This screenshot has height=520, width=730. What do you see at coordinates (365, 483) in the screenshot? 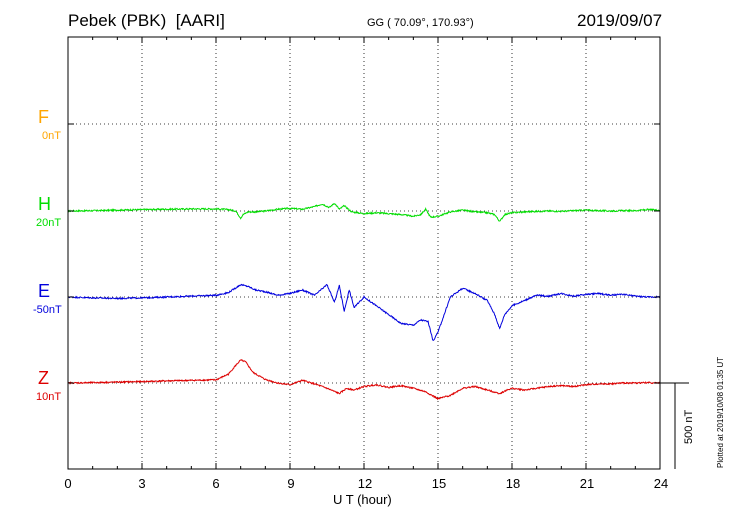
I see `x-tick-label: 12` at bounding box center [365, 483].